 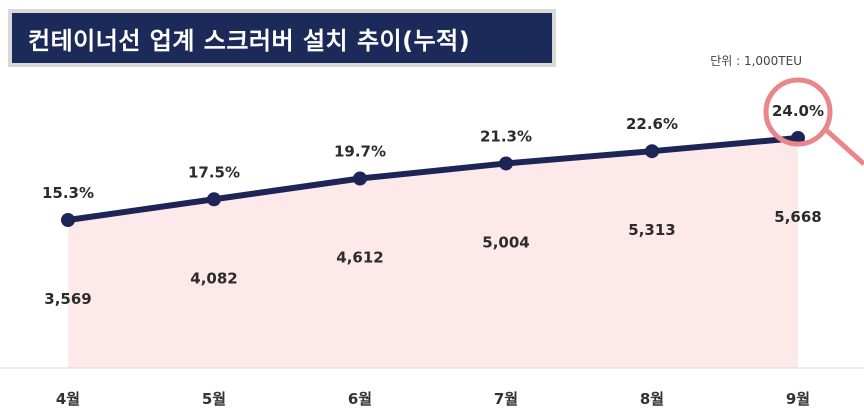 I want to click on percent-label: 17.5%, so click(x=214, y=172).